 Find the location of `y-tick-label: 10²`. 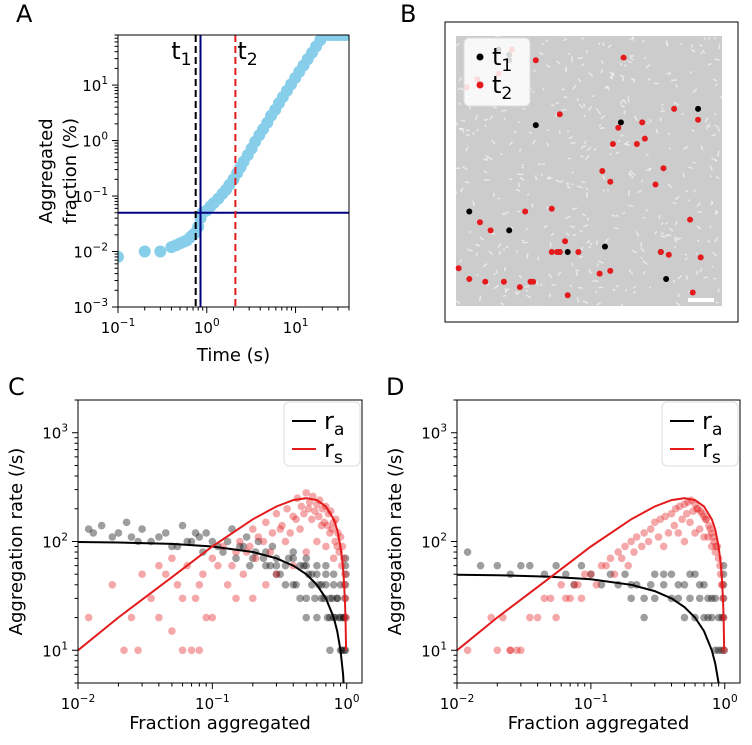

y-tick-label: 10² is located at coordinates (434, 542).